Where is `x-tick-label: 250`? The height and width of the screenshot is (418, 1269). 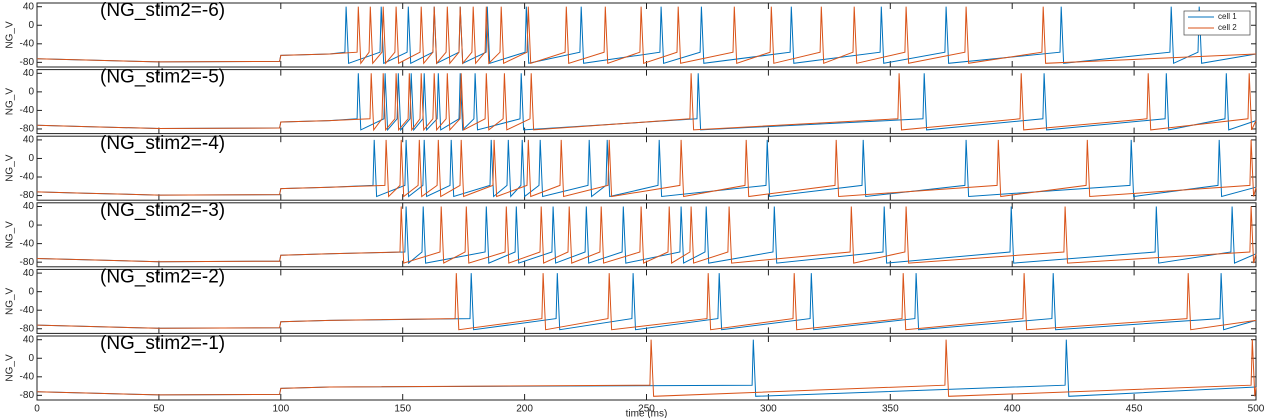
x-tick-label: 250 is located at coordinates (646, 409).